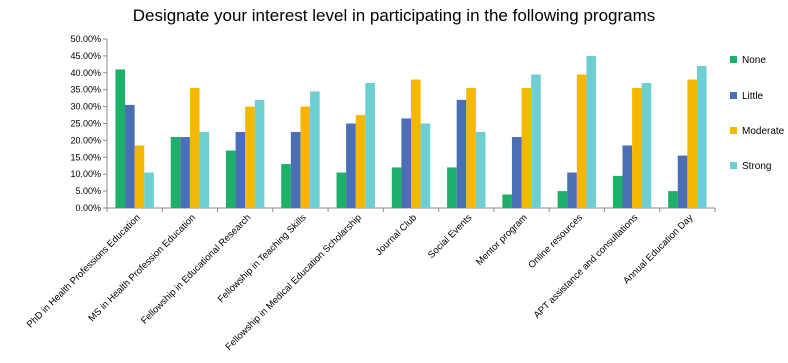  Describe the element at coordinates (763, 131) in the screenshot. I see `legend-label-moderate: Moderate` at that location.